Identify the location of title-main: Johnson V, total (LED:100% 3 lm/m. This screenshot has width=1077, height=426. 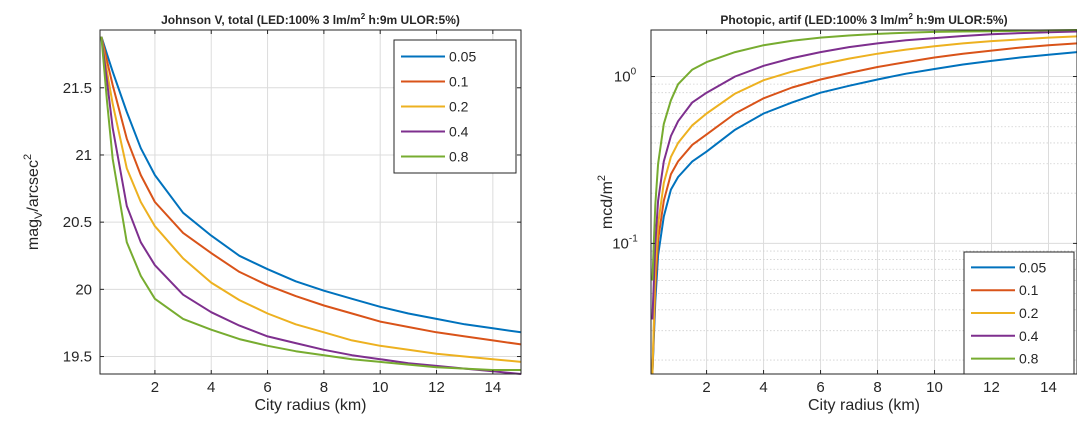
(261, 20).